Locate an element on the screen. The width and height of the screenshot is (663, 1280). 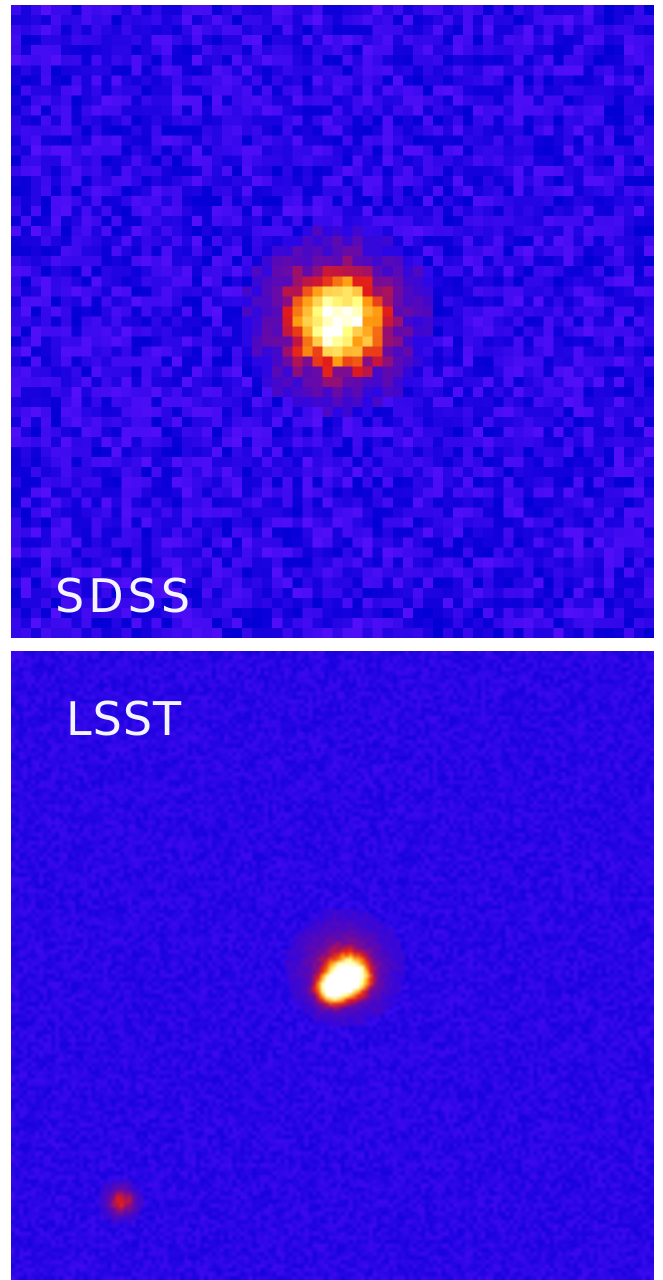
sdss-label: SDSS is located at coordinates (125, 596).